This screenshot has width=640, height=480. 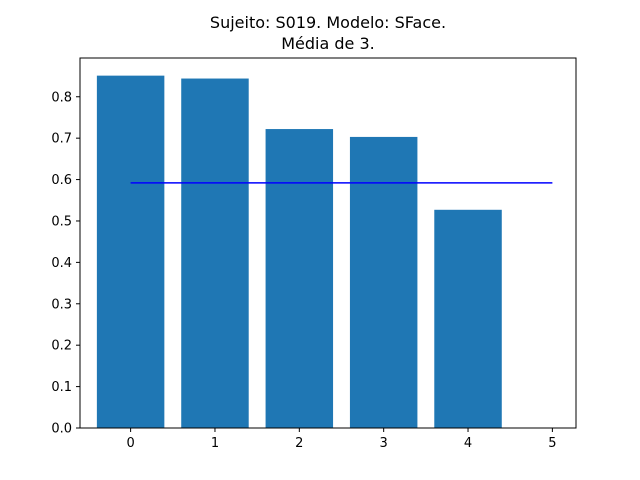 I want to click on y-tick-label-0.8: 0.8, so click(x=61, y=97).